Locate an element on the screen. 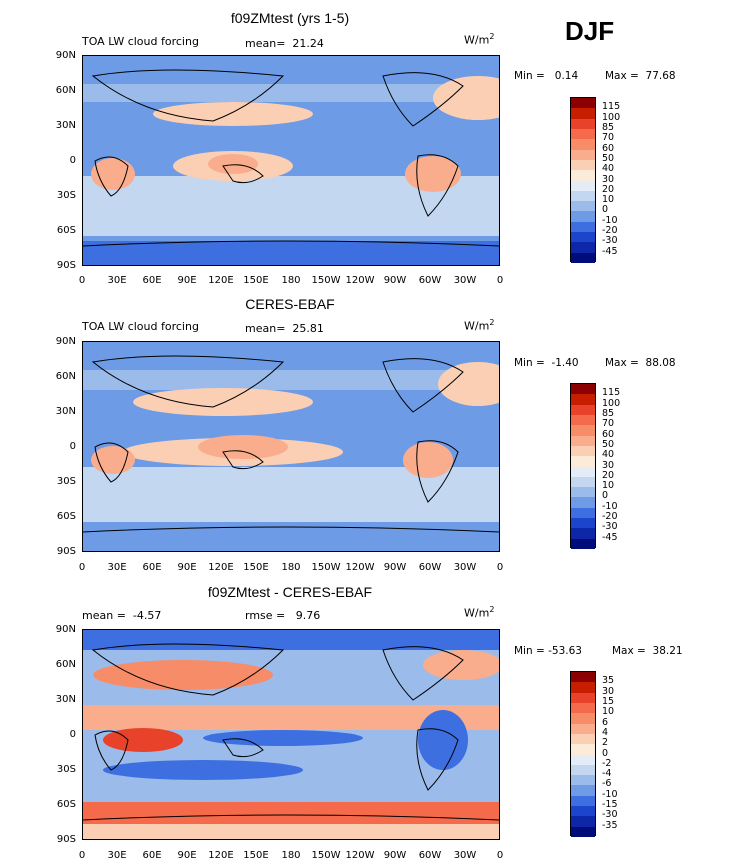  panel1-title: f09ZMtest (yrs 1-5) is located at coordinates (290, 18).